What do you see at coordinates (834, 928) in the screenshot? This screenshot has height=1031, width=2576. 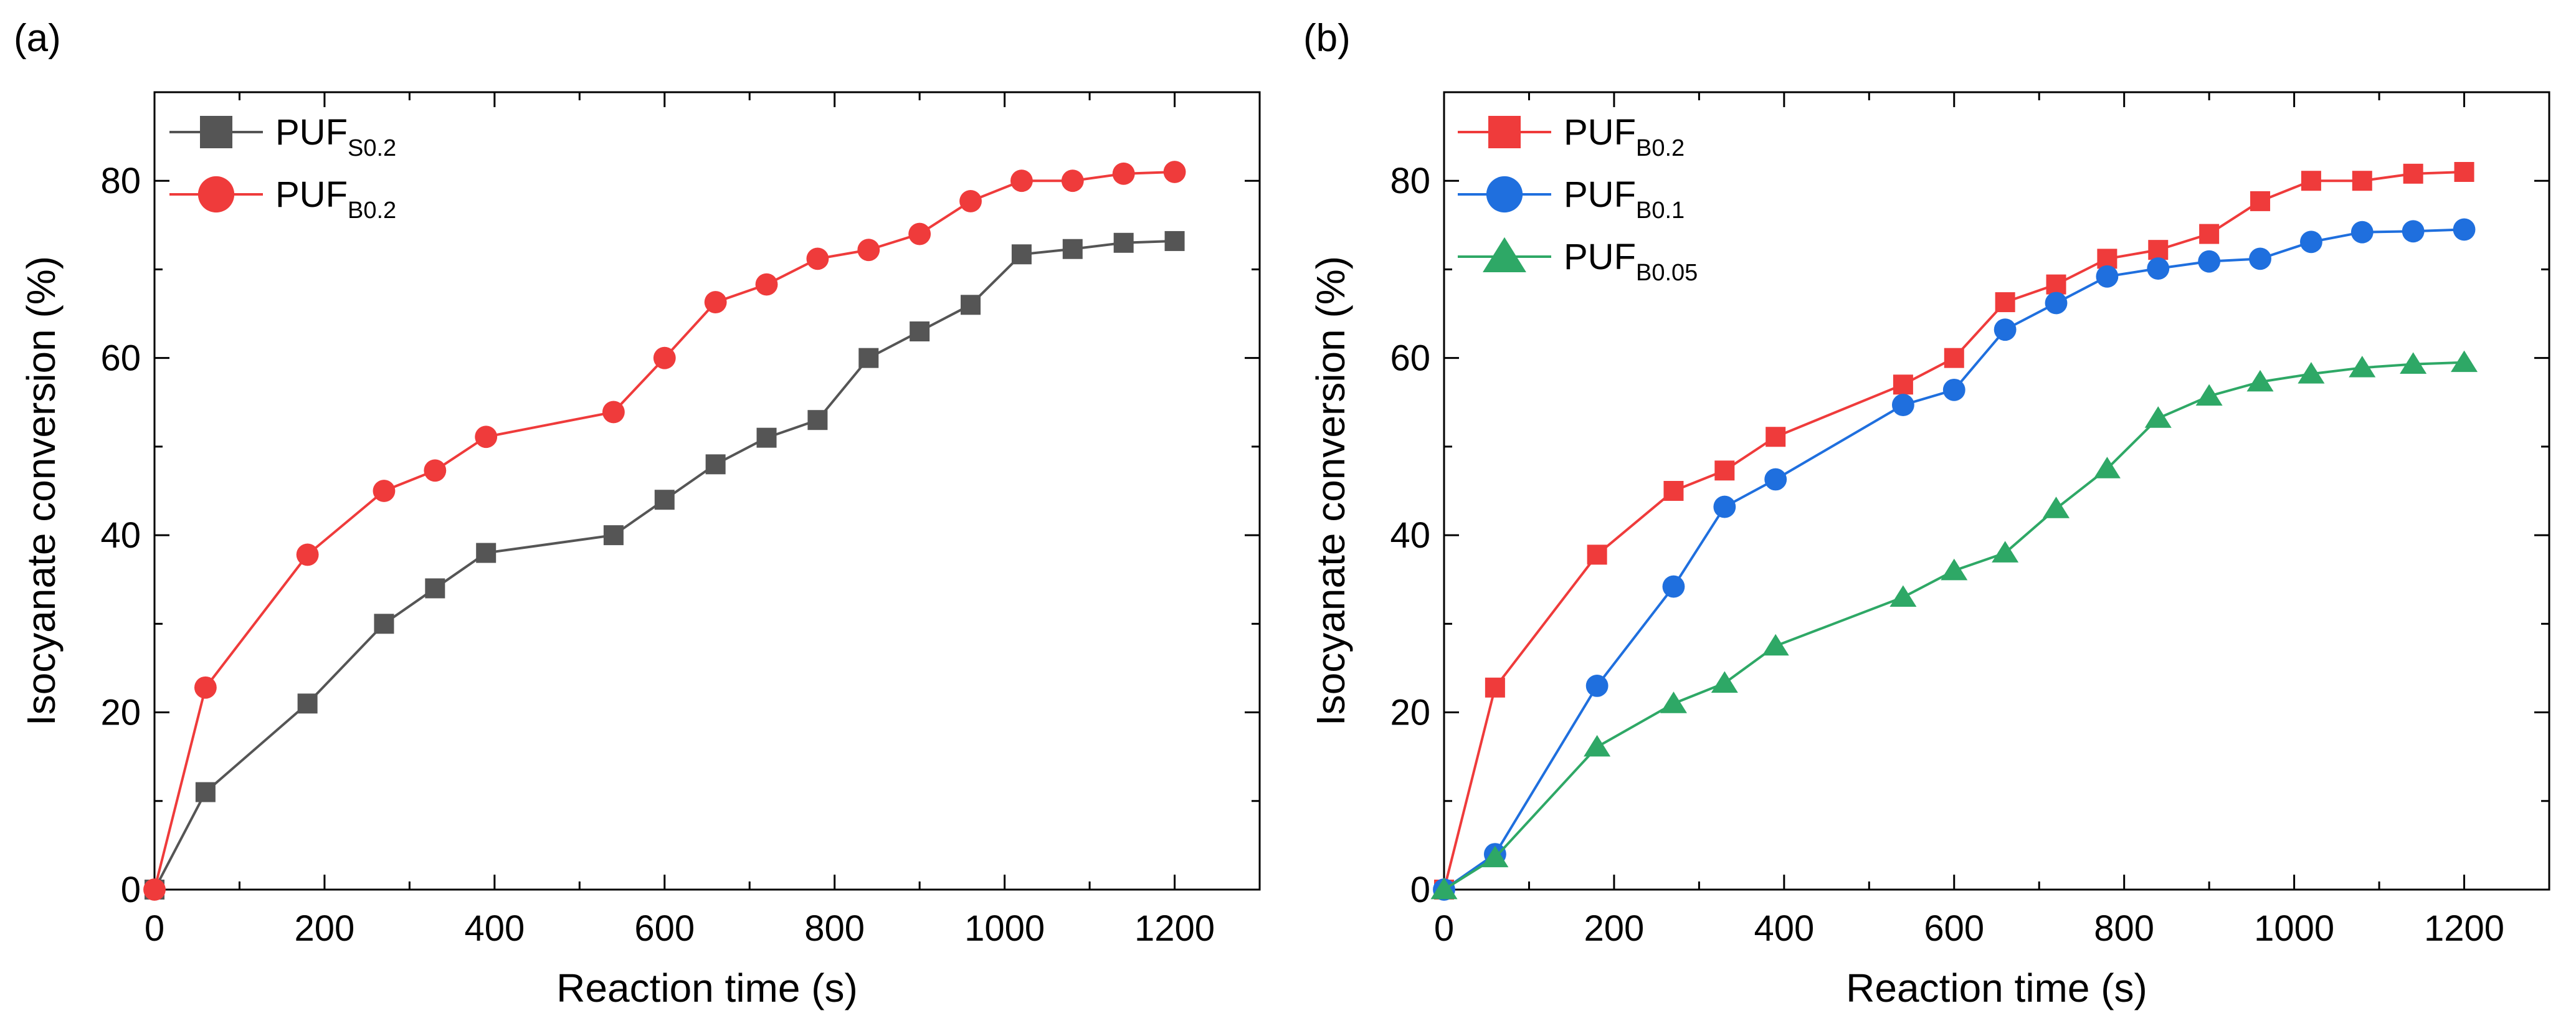 I see `x-tick-label: 800` at bounding box center [834, 928].